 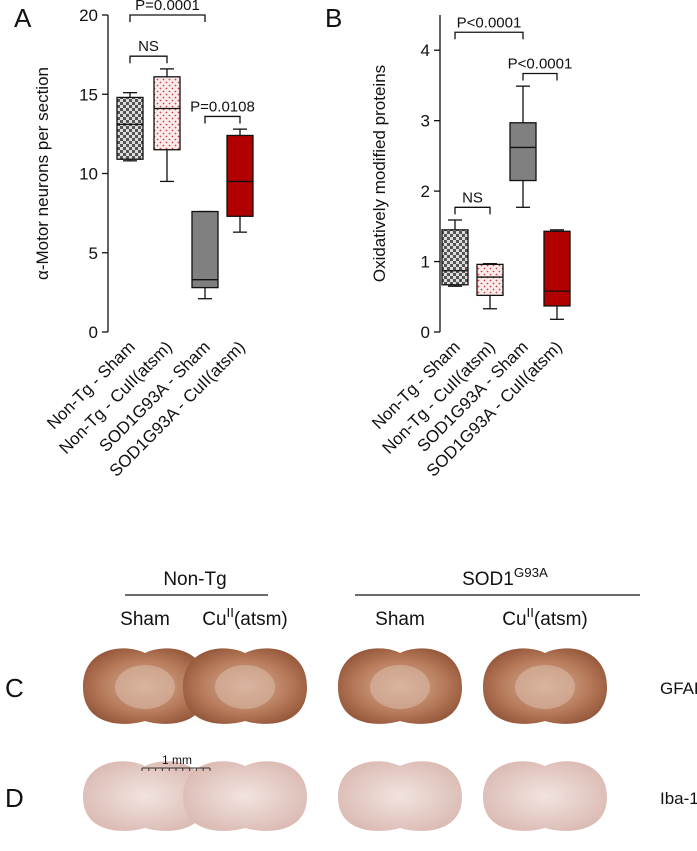 What do you see at coordinates (222, 106) in the screenshot?
I see `significance-label: P=0.0108` at bounding box center [222, 106].